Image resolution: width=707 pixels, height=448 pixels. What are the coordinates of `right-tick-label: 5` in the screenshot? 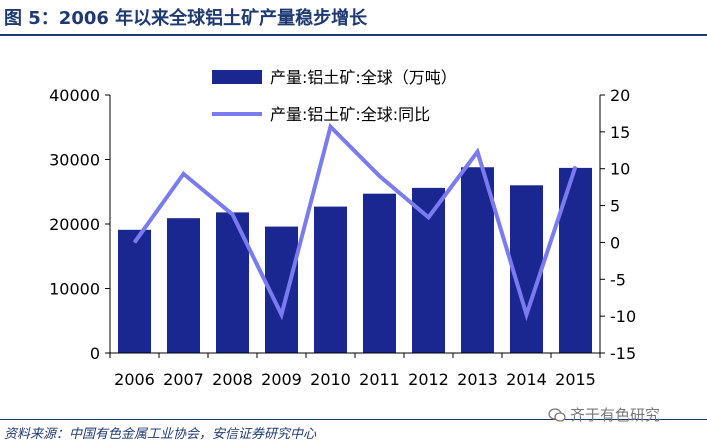 It's located at (615, 206).